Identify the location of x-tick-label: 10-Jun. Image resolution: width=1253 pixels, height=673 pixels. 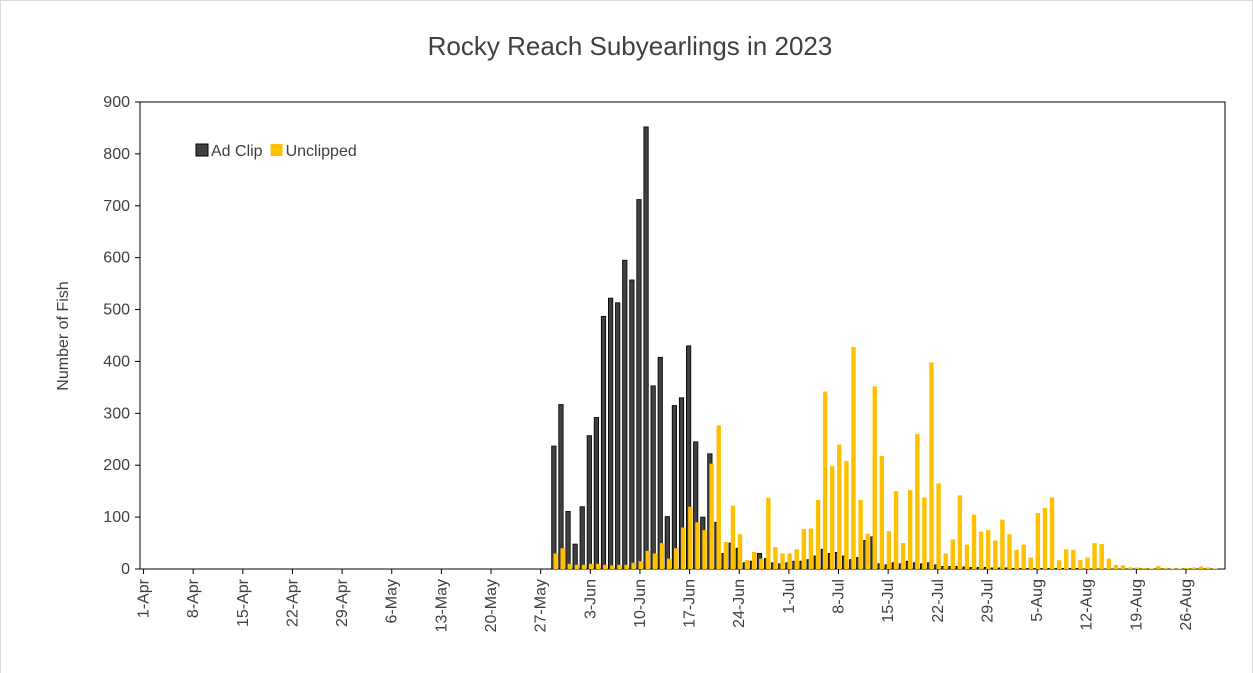
(640, 603).